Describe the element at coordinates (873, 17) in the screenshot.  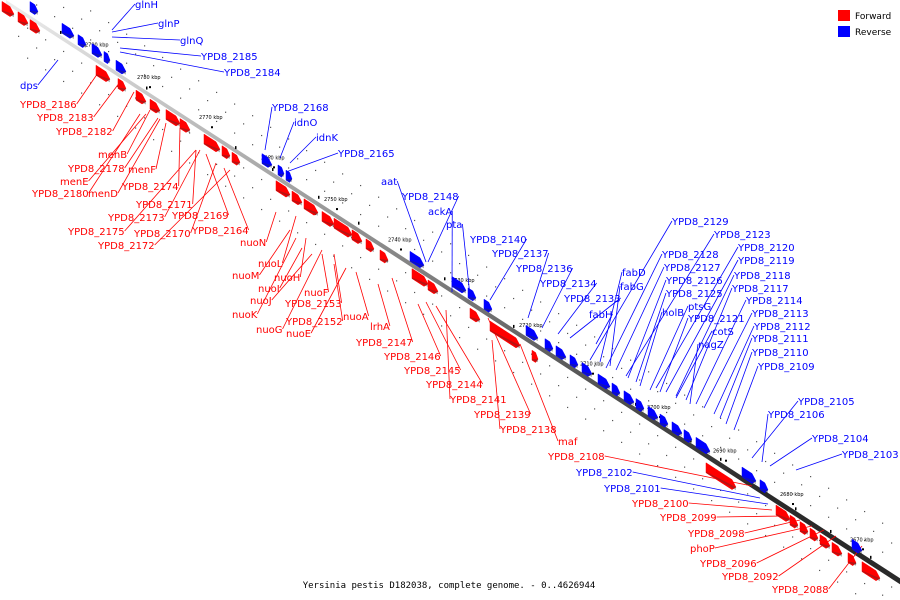
I see `legend-forward-label: Forward` at that location.